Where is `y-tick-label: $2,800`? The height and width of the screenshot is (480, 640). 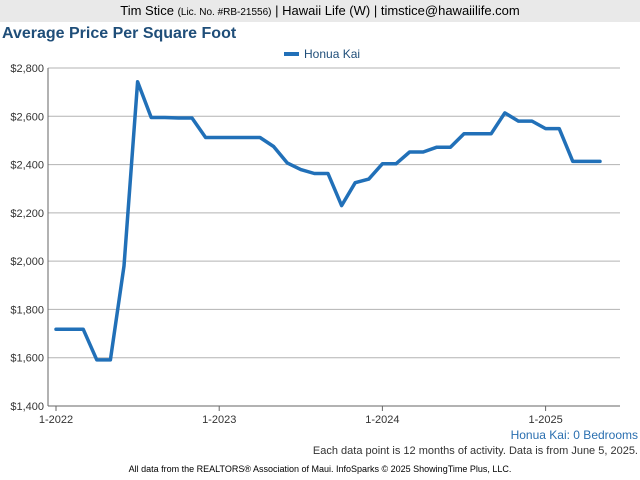 y-tick-label: $2,800 is located at coordinates (27, 69).